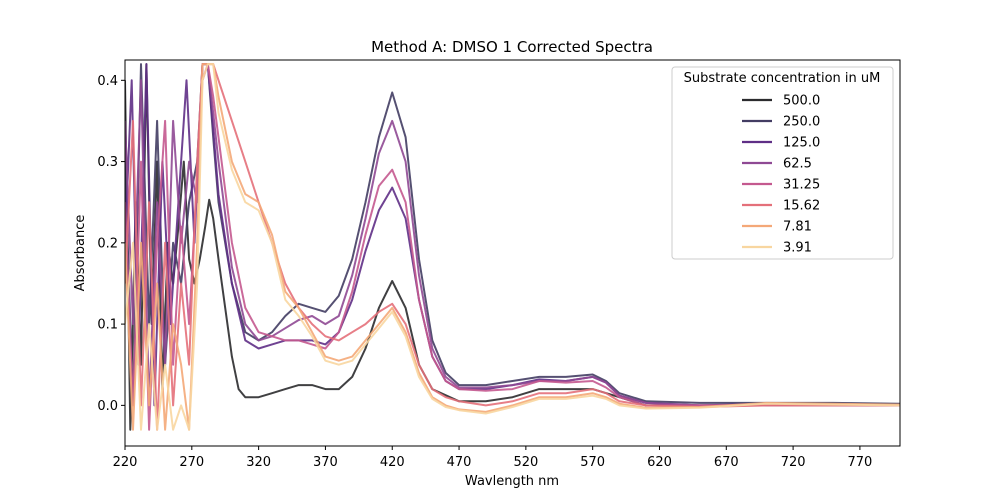  Describe the element at coordinates (797, 164) in the screenshot. I see `legend-label: 62.5` at that location.